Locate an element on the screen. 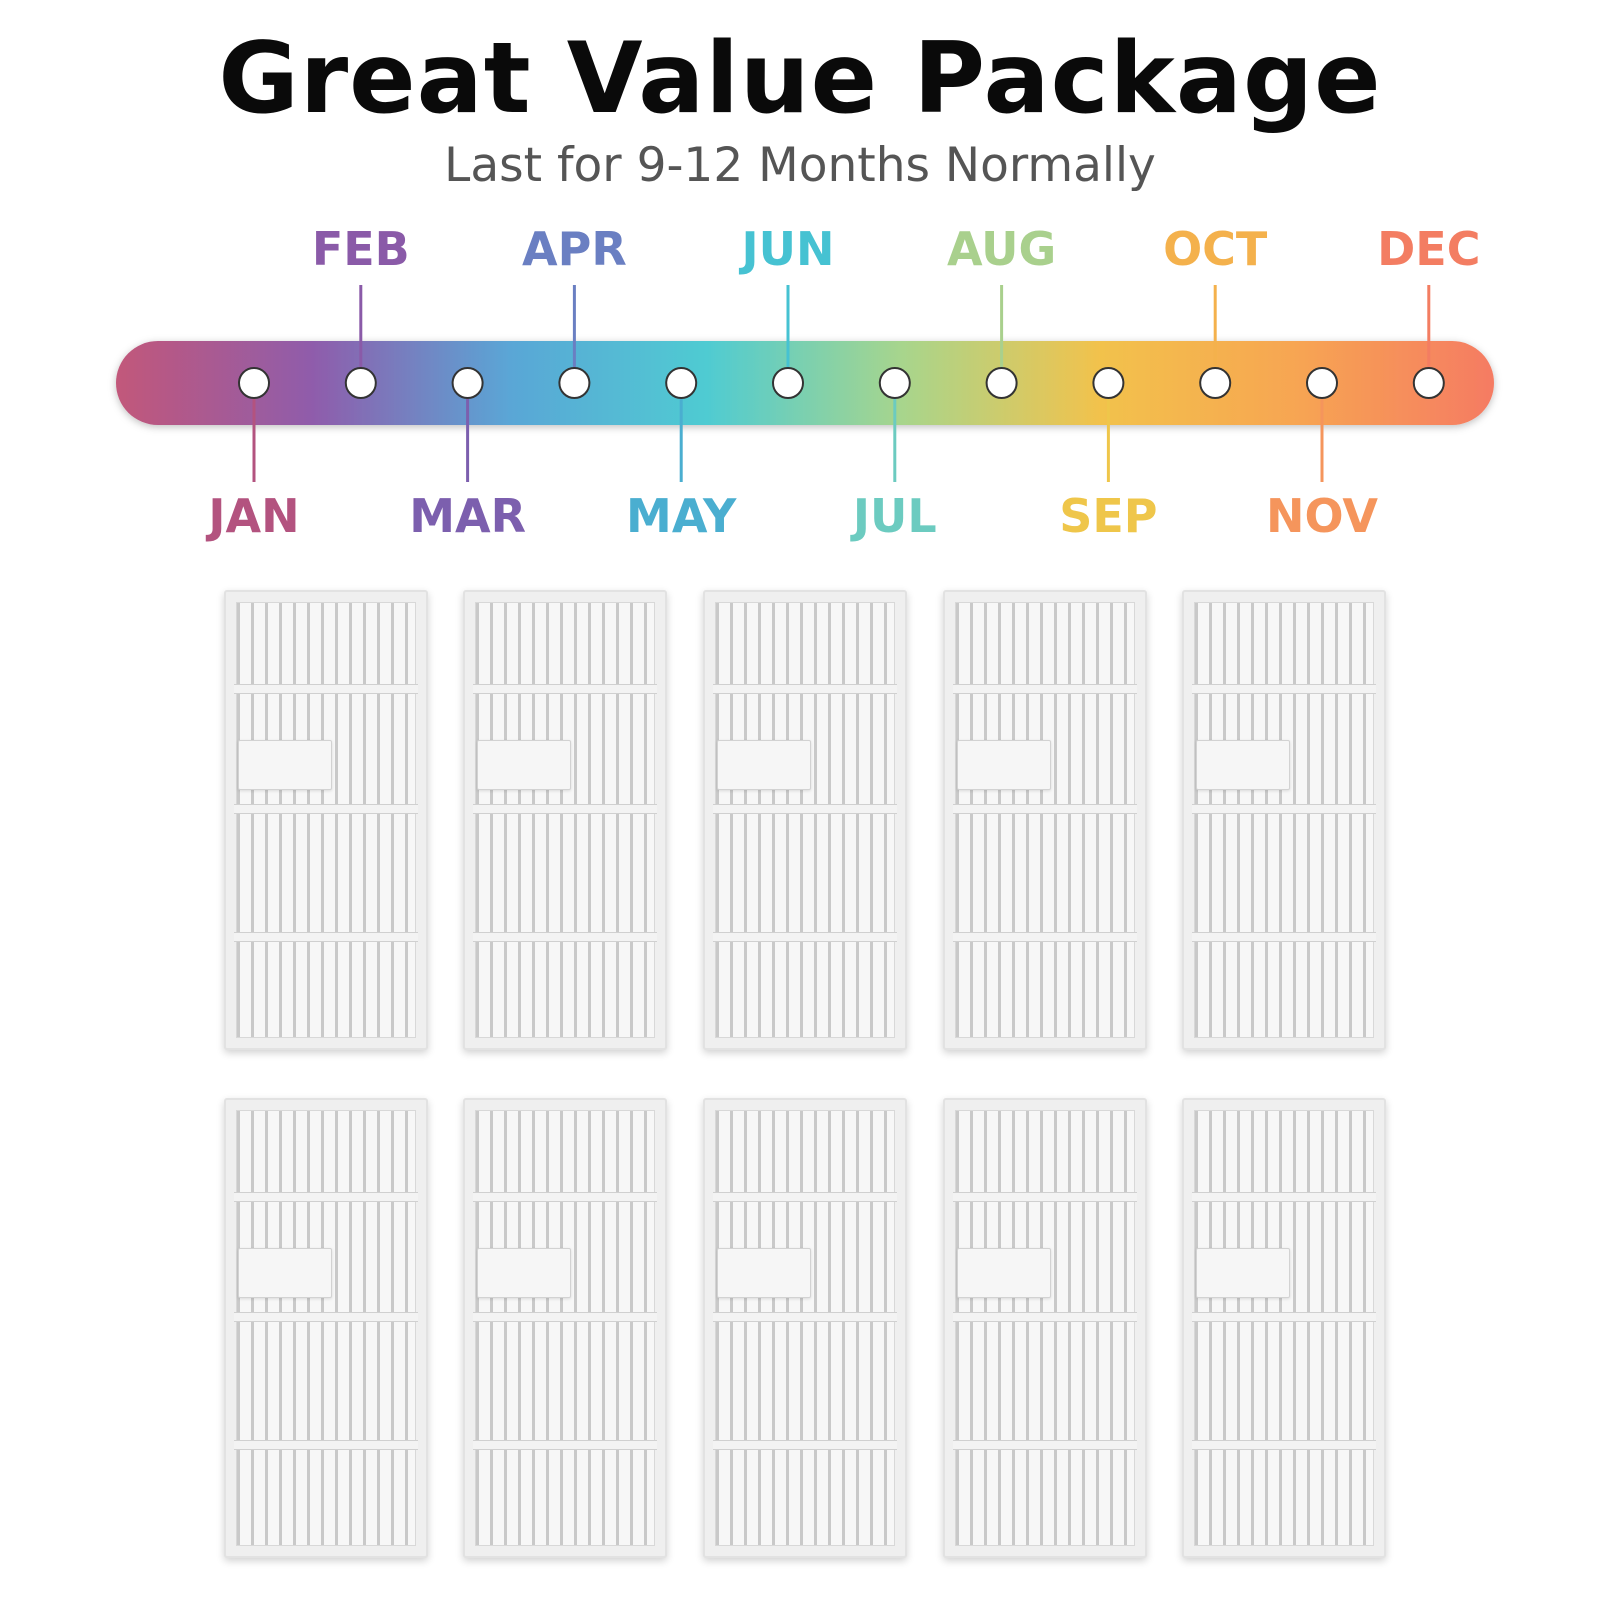 This screenshot has height=1600, width=1600. month-dot-apr is located at coordinates (574, 383).